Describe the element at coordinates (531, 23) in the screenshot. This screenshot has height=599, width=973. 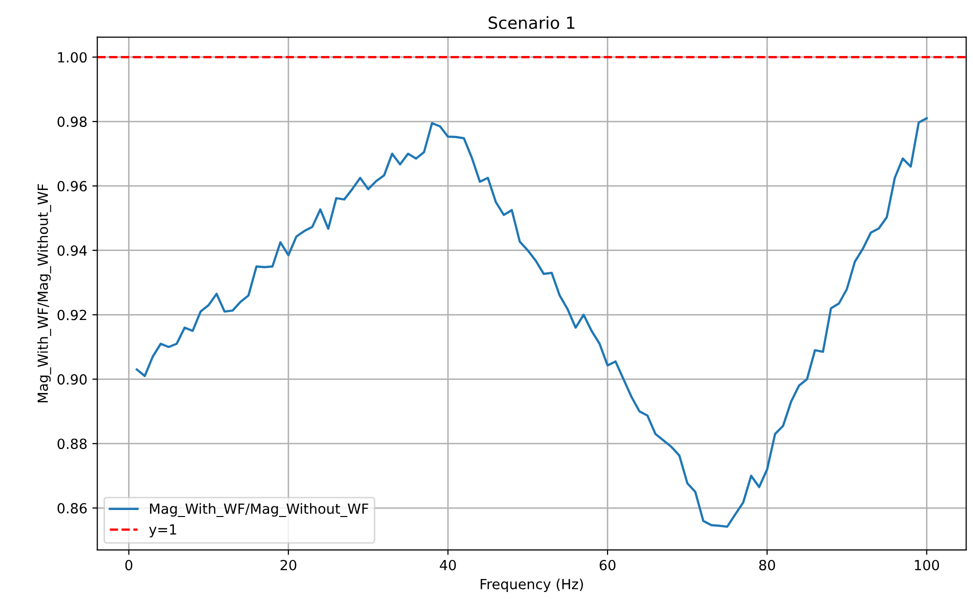
I see `chart-title: Scenario 1` at that location.